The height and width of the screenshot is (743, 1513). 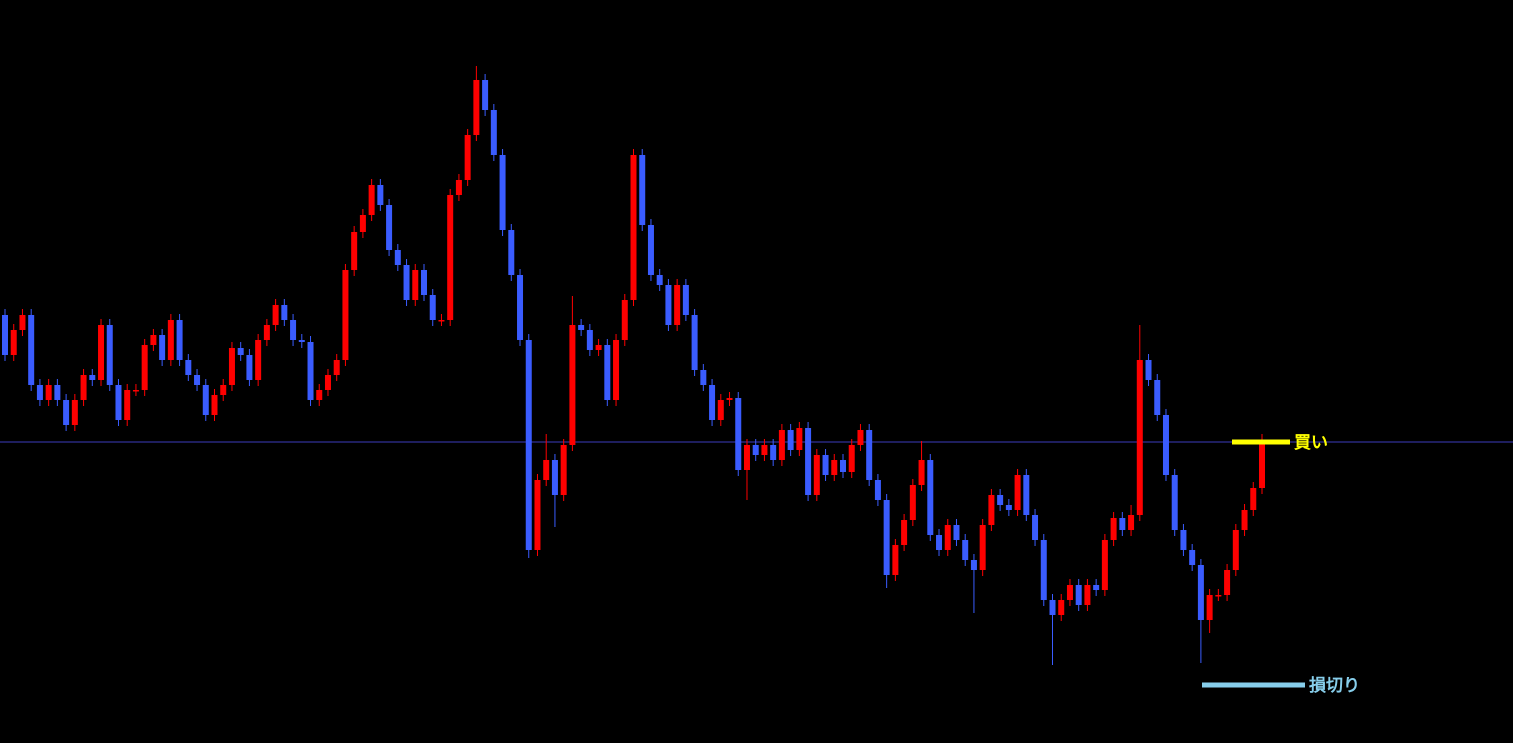 I want to click on level-label: 買い, so click(x=1311, y=443).